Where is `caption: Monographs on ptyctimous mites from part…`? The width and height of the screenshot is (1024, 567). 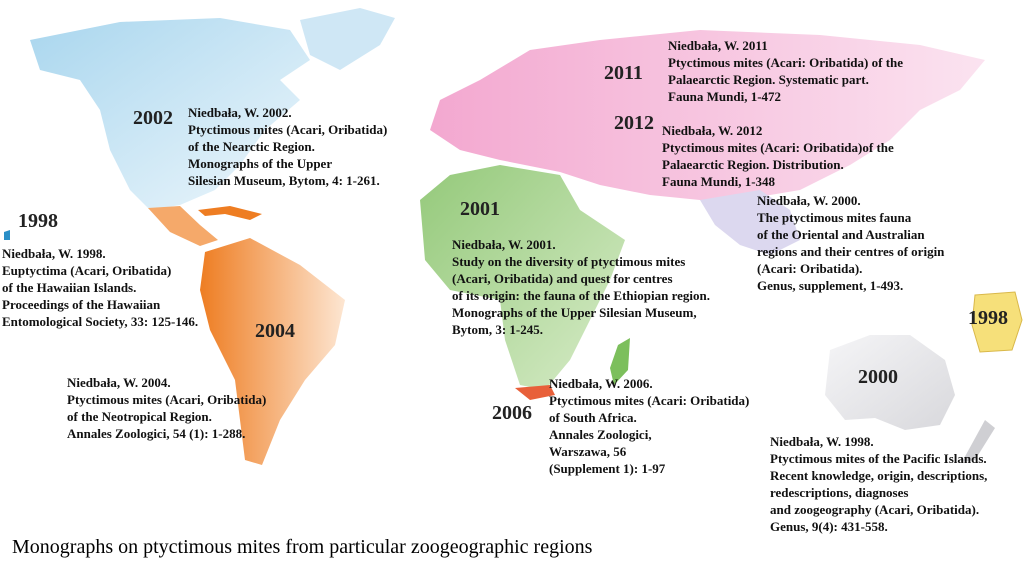
caption: Monographs on ptyctimous mites from part… is located at coordinates (302, 547).